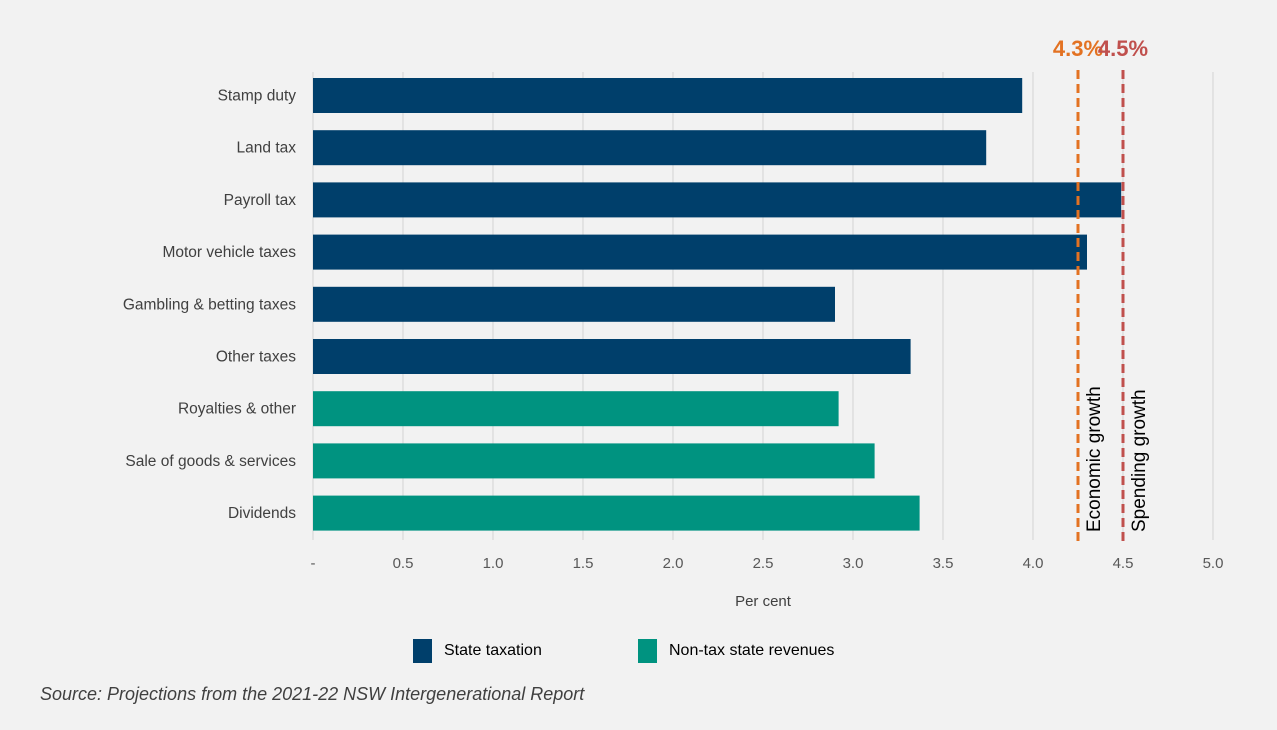  What do you see at coordinates (313, 563) in the screenshot?
I see `x-tick-label: -` at bounding box center [313, 563].